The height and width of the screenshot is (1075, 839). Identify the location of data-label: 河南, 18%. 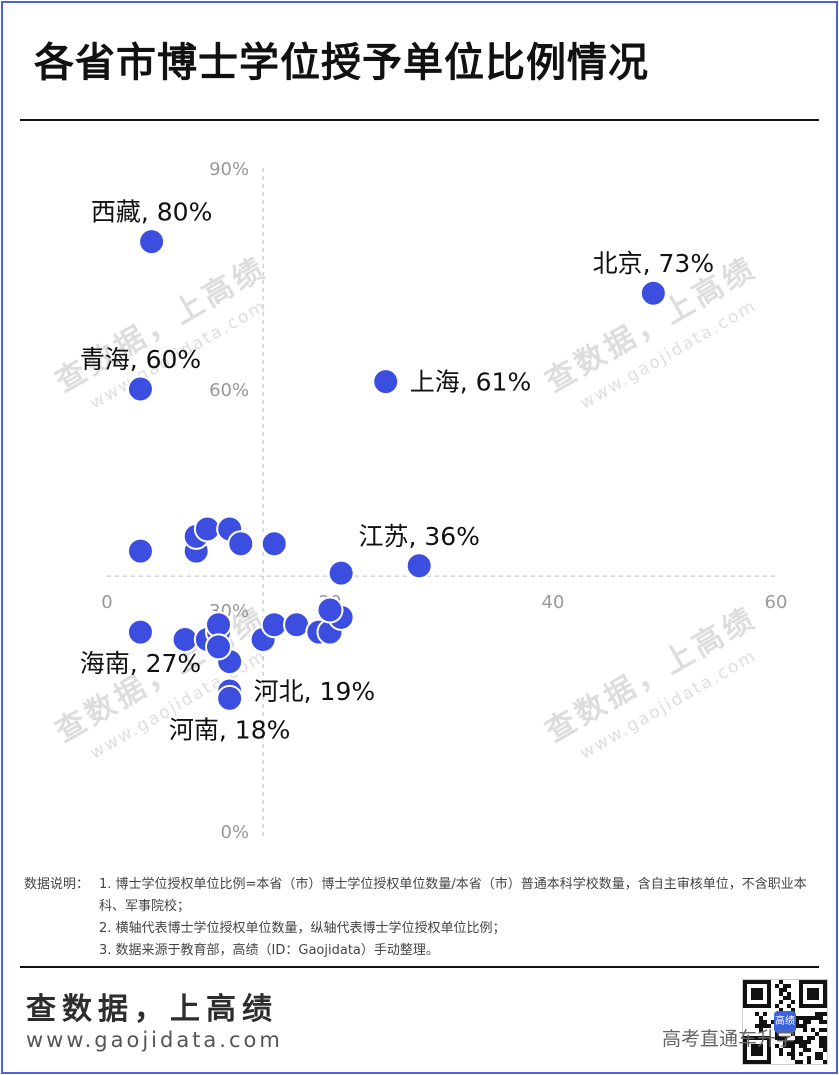
(229, 729).